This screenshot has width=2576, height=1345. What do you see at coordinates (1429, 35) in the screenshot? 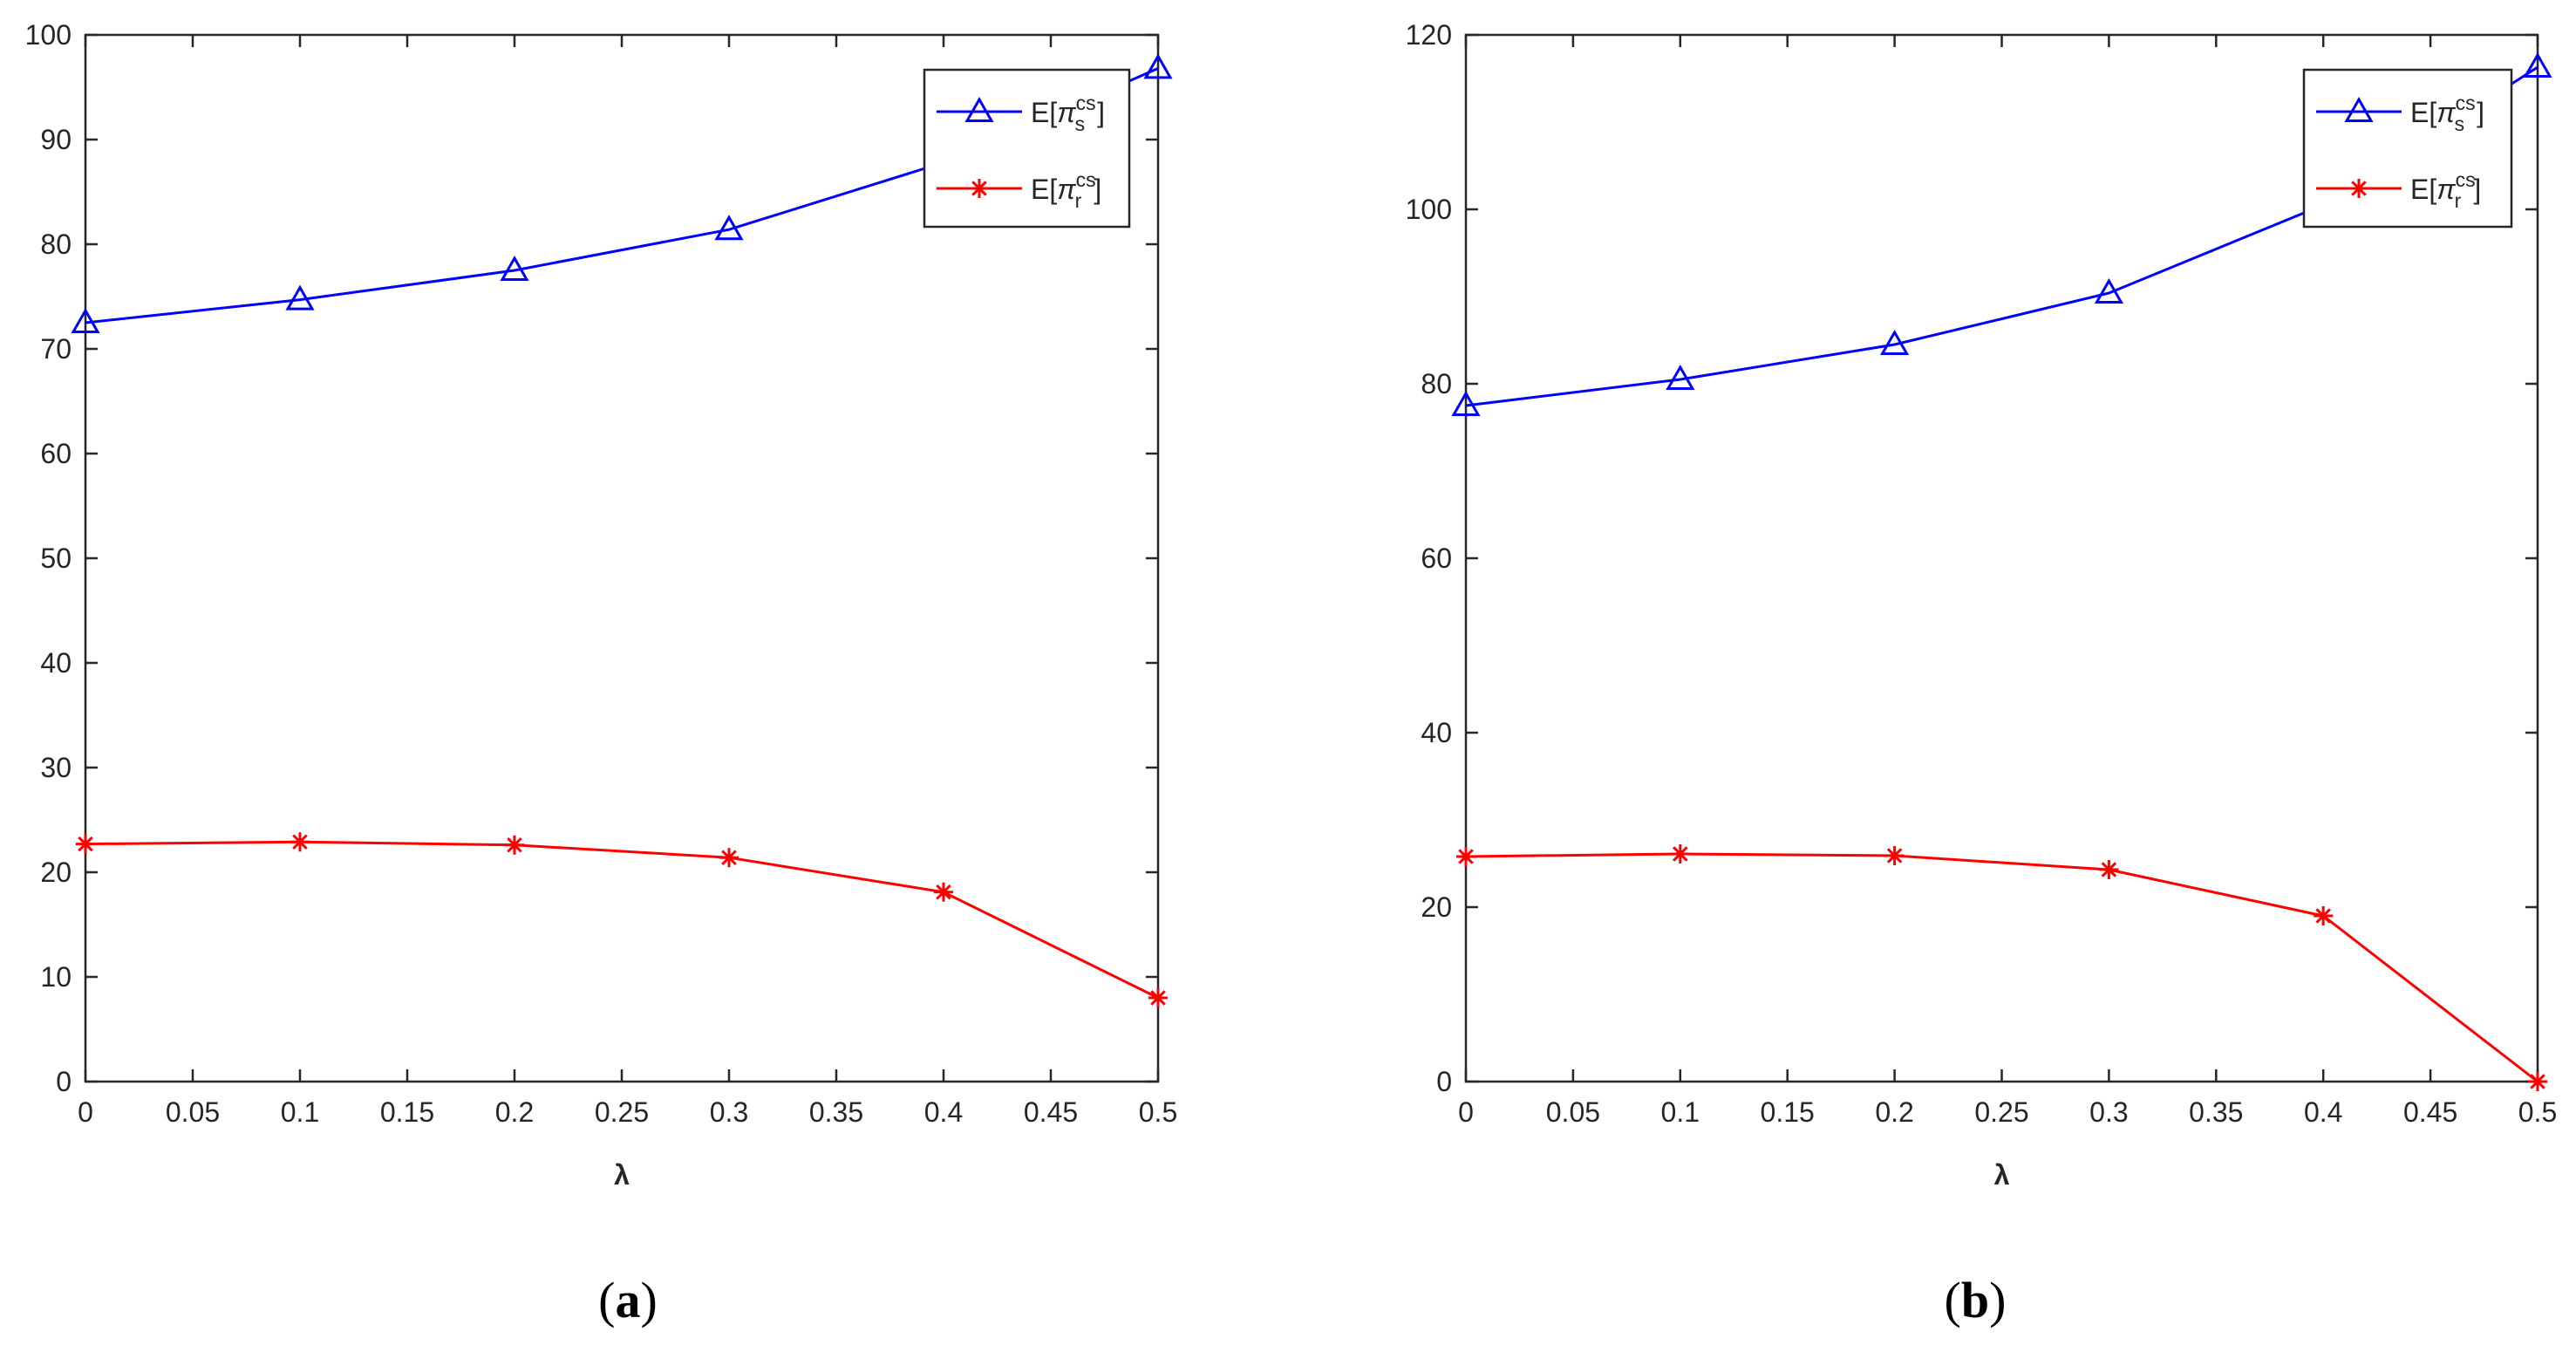
I see `y-tick-label: 120` at bounding box center [1429, 35].